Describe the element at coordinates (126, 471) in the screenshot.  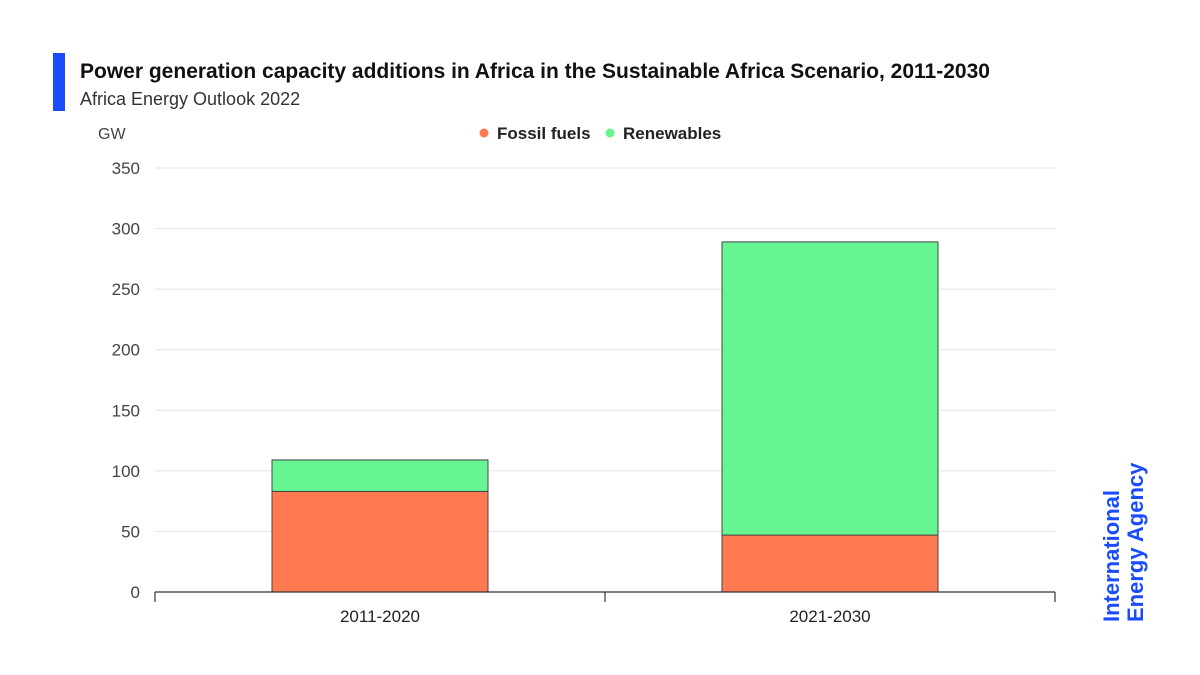
I see `y-tick-label: 100` at that location.